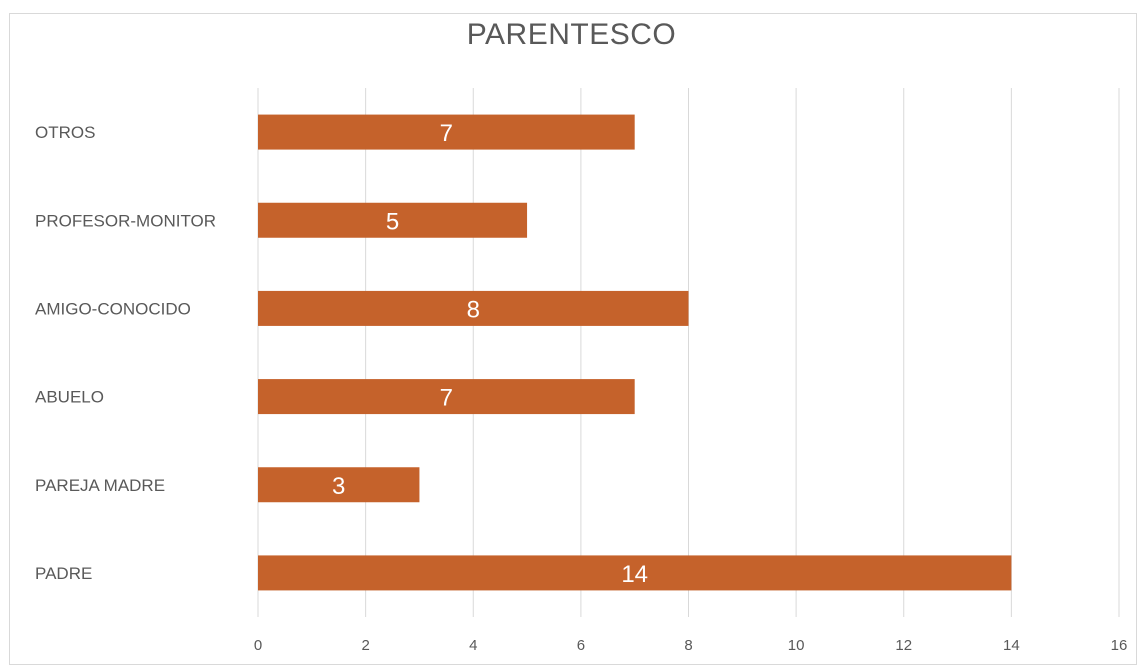 This screenshot has width=1143, height=672. What do you see at coordinates (688, 645) in the screenshot?
I see `x-tick-label: 8` at bounding box center [688, 645].